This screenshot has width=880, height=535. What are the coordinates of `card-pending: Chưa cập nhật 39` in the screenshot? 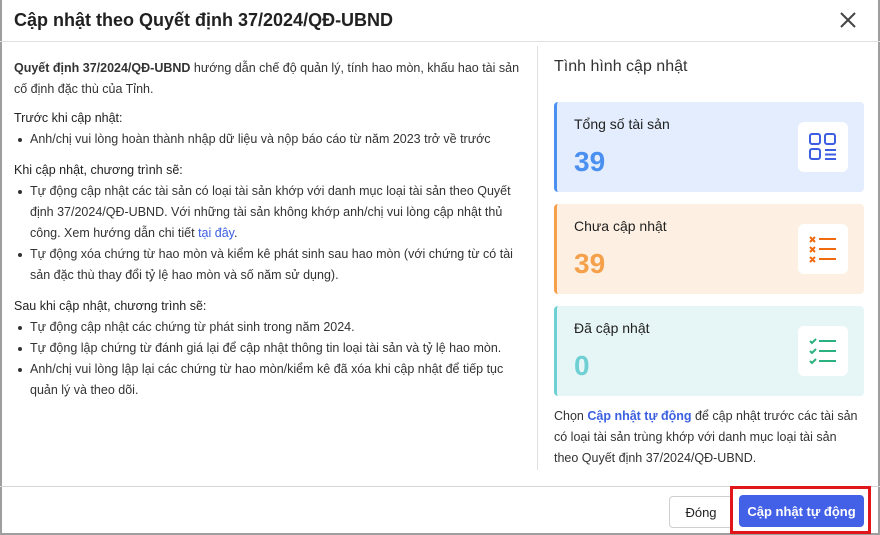 It's located at (709, 249).